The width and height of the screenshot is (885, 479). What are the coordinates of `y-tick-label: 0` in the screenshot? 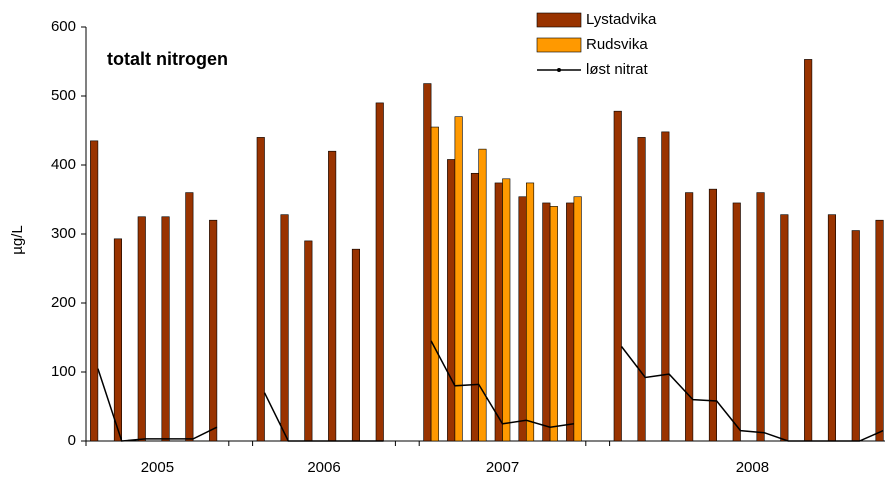 It's located at (72, 440).